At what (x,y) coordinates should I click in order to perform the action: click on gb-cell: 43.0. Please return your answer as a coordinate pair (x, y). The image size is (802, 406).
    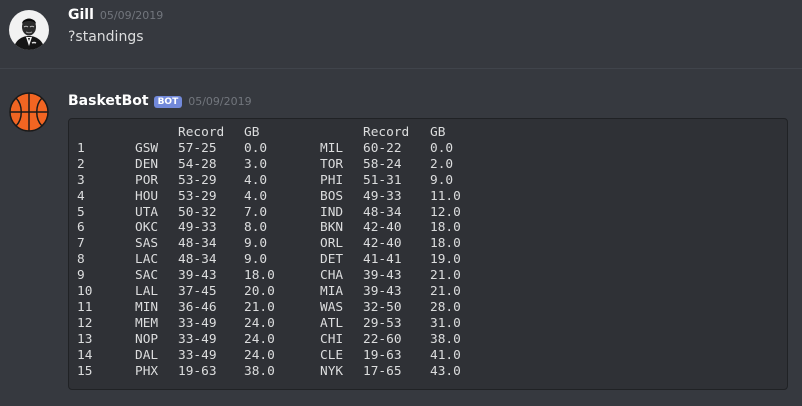
    Looking at the image, I should click on (445, 371).